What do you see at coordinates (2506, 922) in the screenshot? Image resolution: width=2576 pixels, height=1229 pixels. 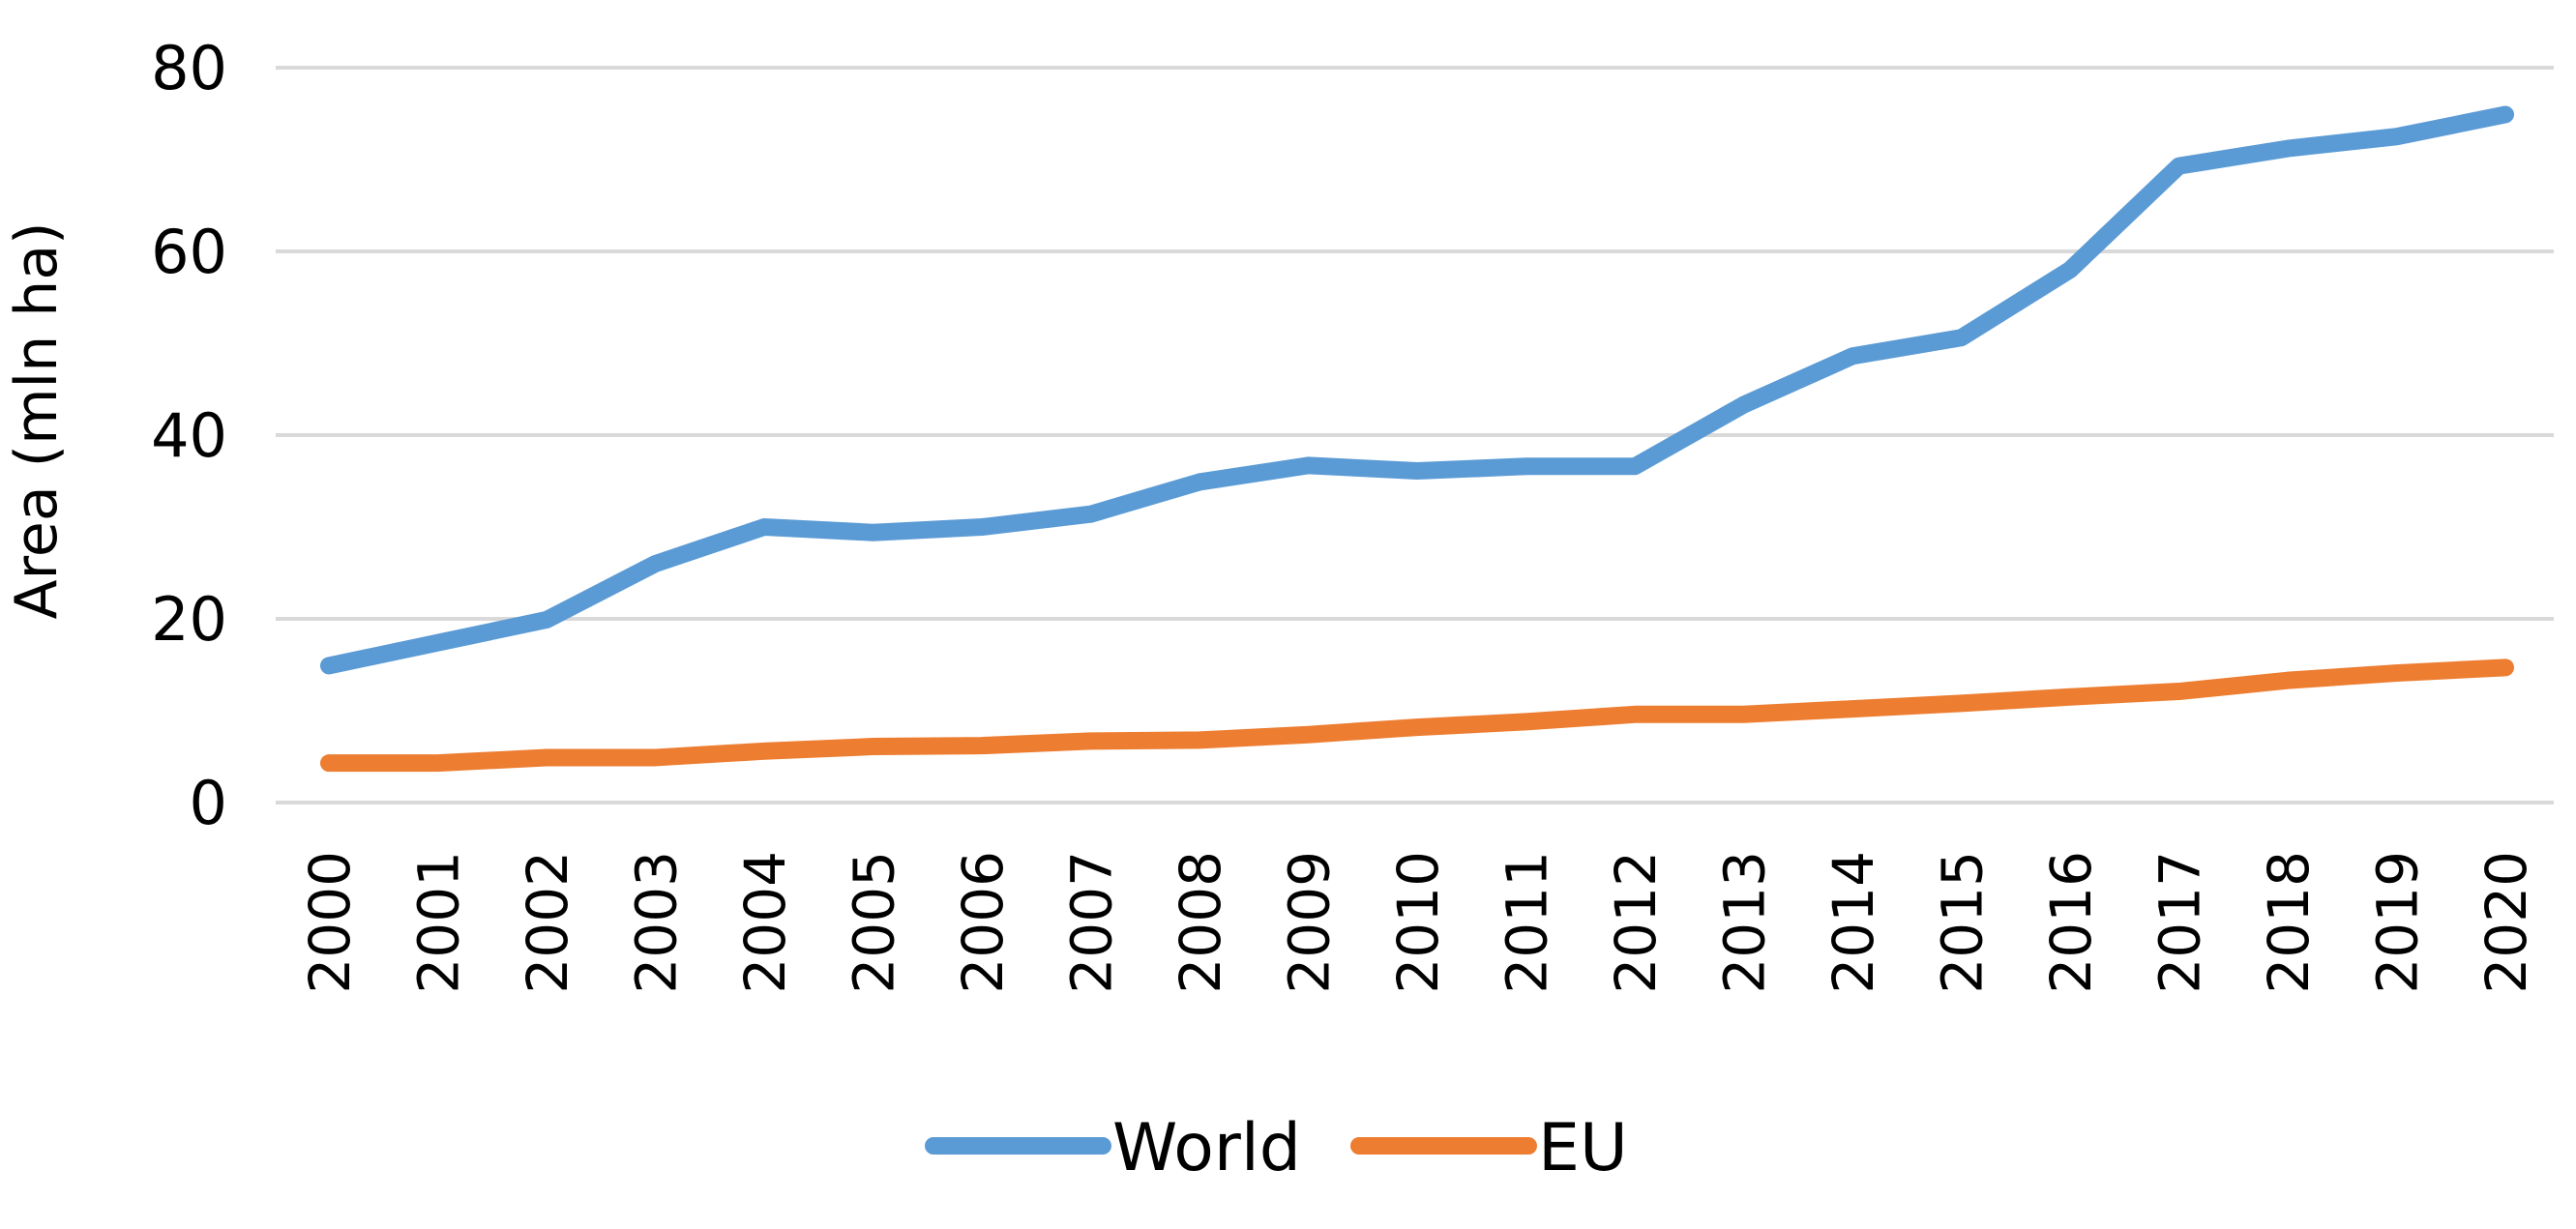 I see `x-tick-label: 2020` at bounding box center [2506, 922].